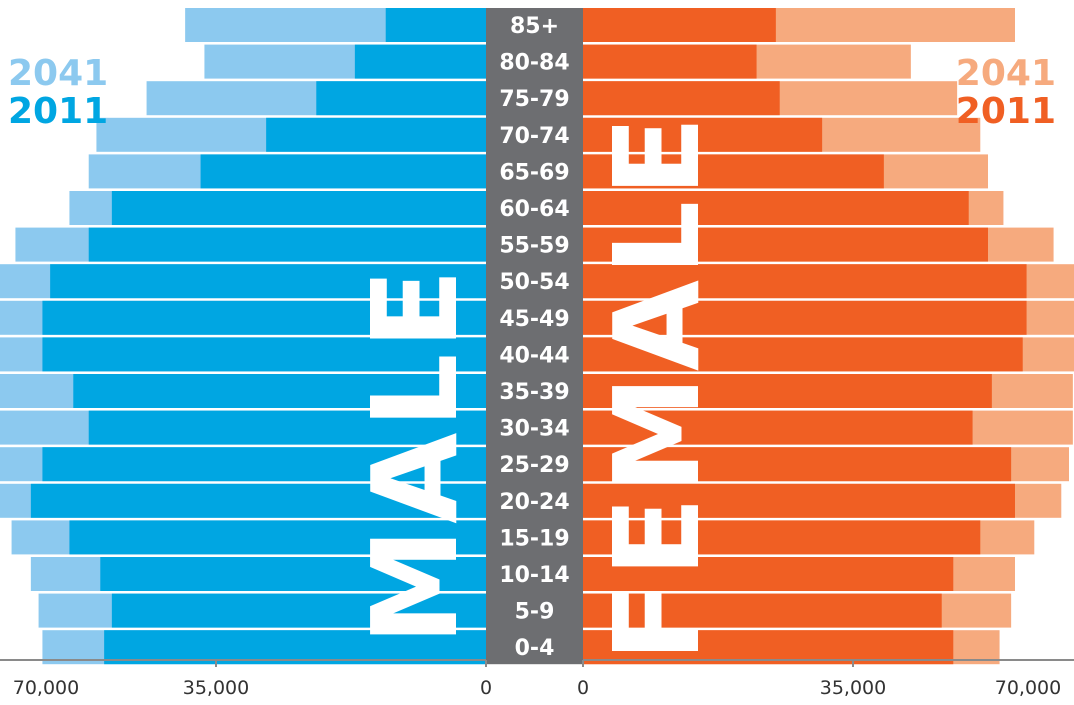 This screenshot has width=1074, height=705. What do you see at coordinates (534, 99) in the screenshot?
I see `age-label-75-79: 75-79` at bounding box center [534, 99].